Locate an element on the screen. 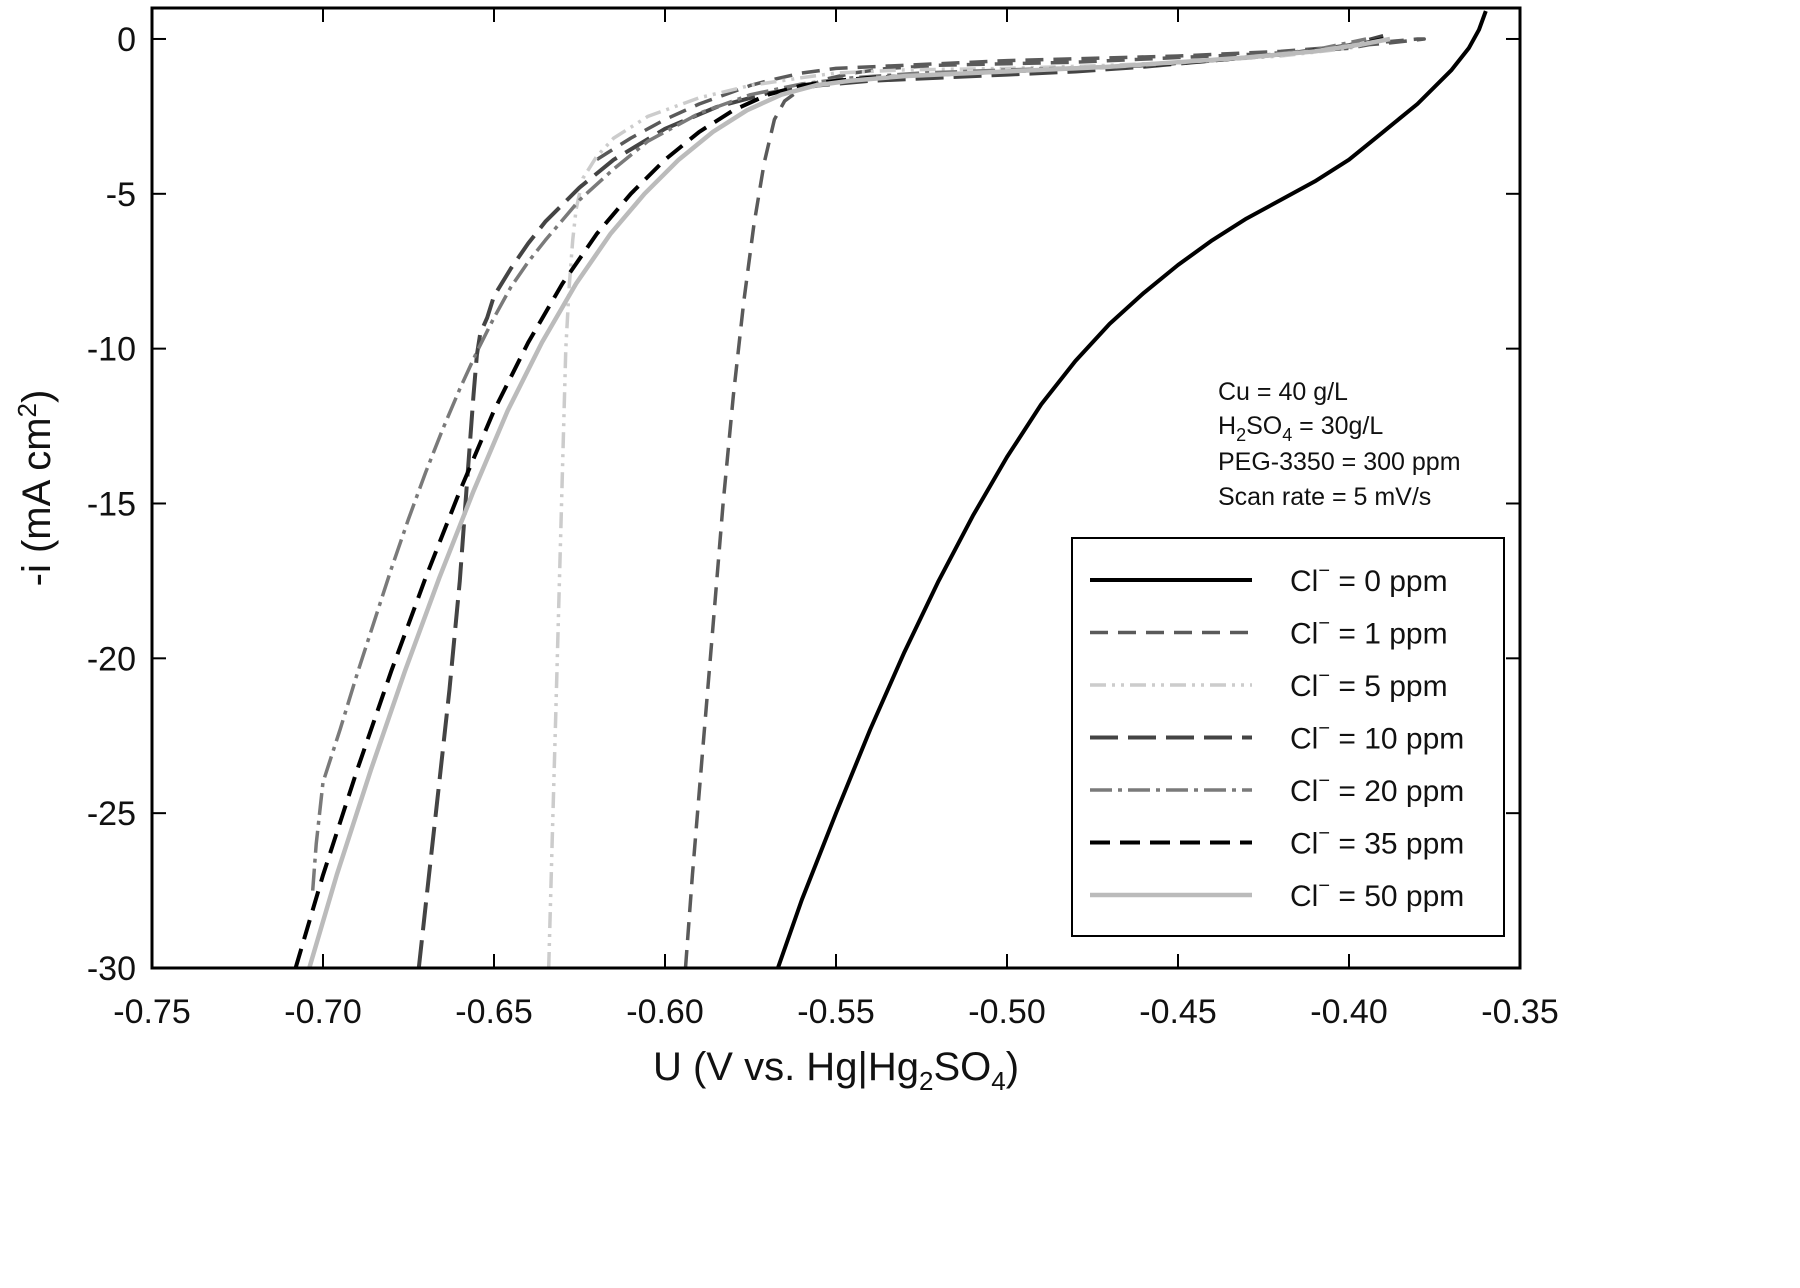 The image size is (1800, 1288). annotation-line-acid: H2SO4 = 30g/L is located at coordinates (1300, 428).